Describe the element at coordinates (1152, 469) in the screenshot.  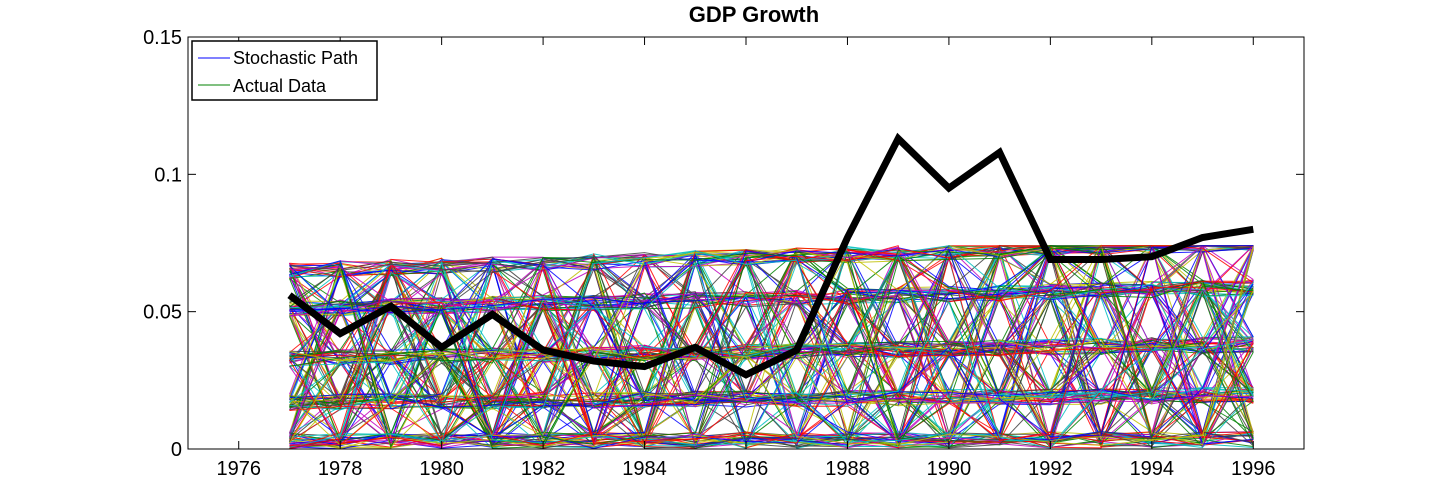
I see `x-tick-label: 1994` at that location.